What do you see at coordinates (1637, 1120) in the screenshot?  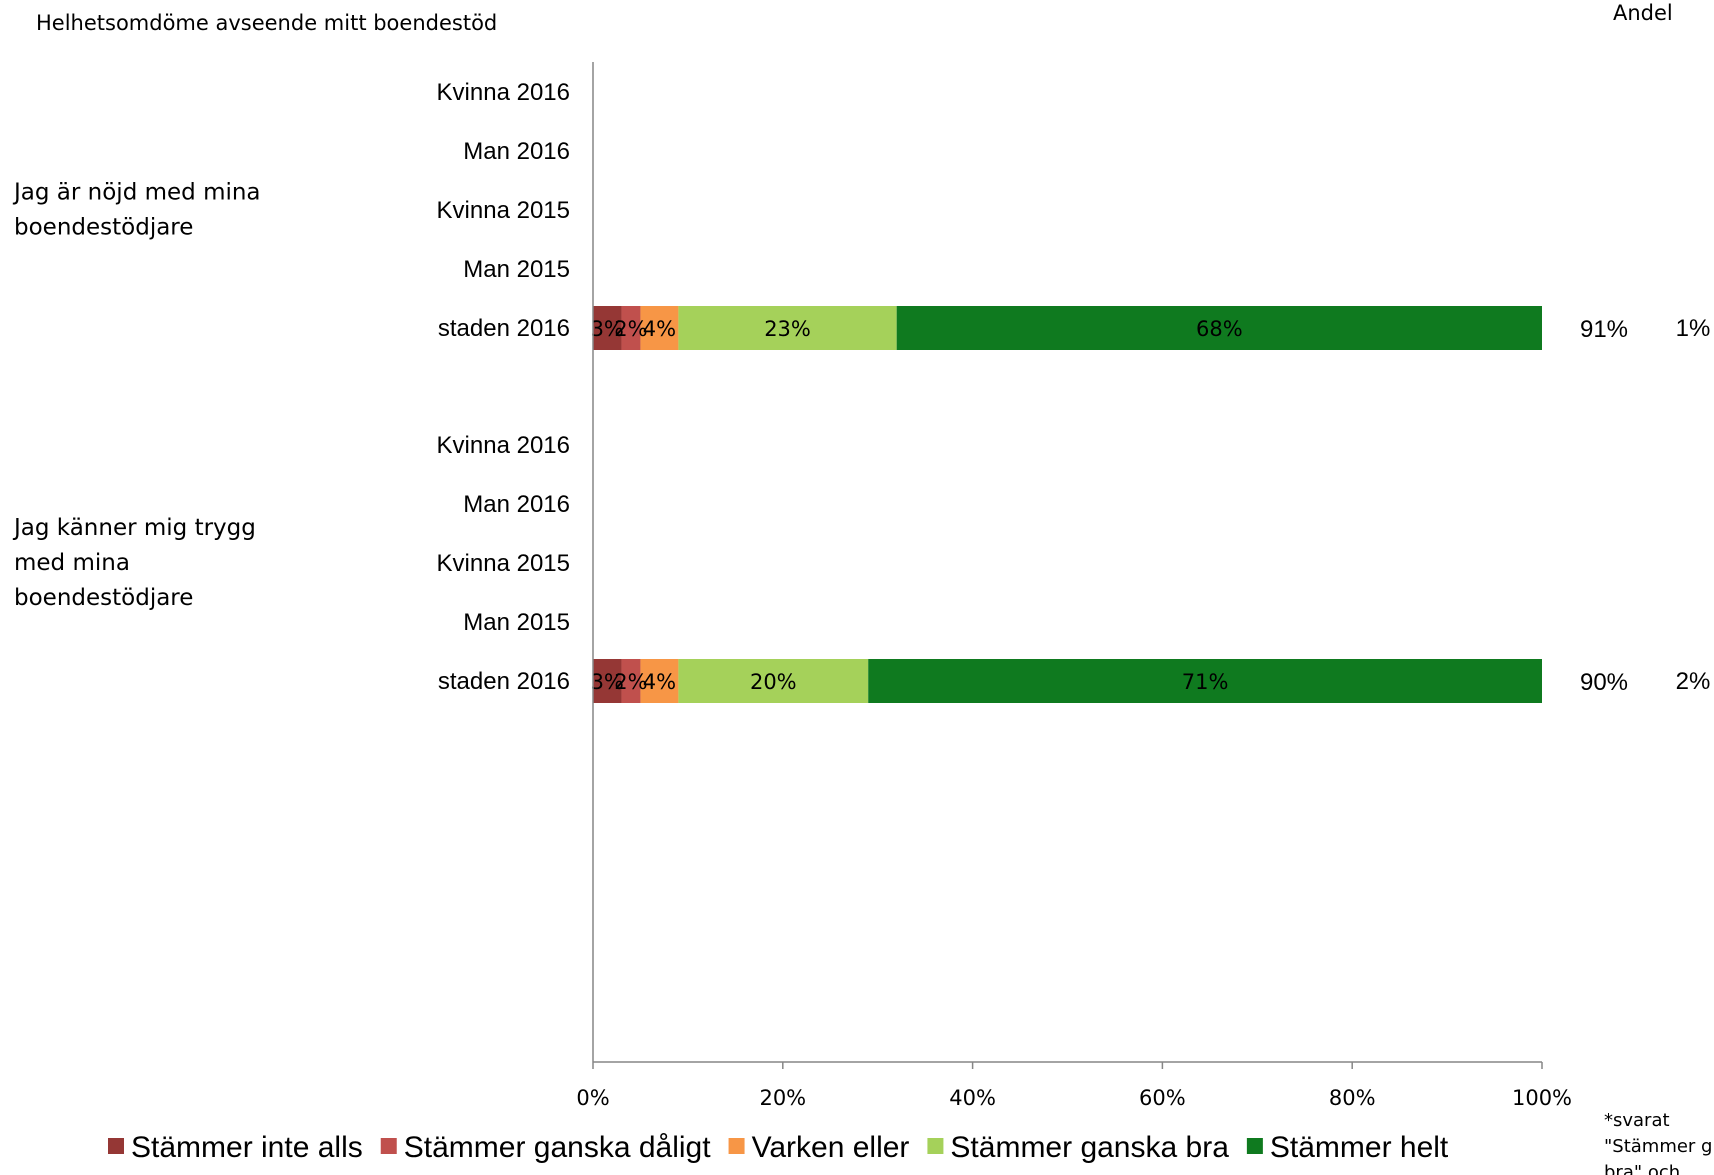 I see `footnote-line: *svarat` at bounding box center [1637, 1120].